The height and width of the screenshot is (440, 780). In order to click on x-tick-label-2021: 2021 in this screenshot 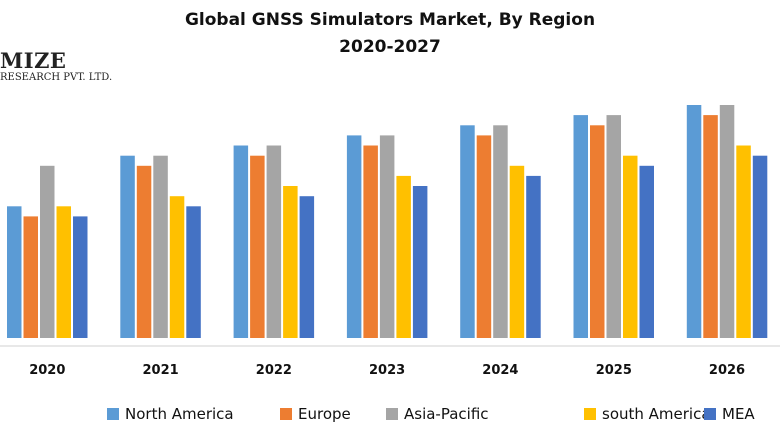, I will do `click(161, 370)`.